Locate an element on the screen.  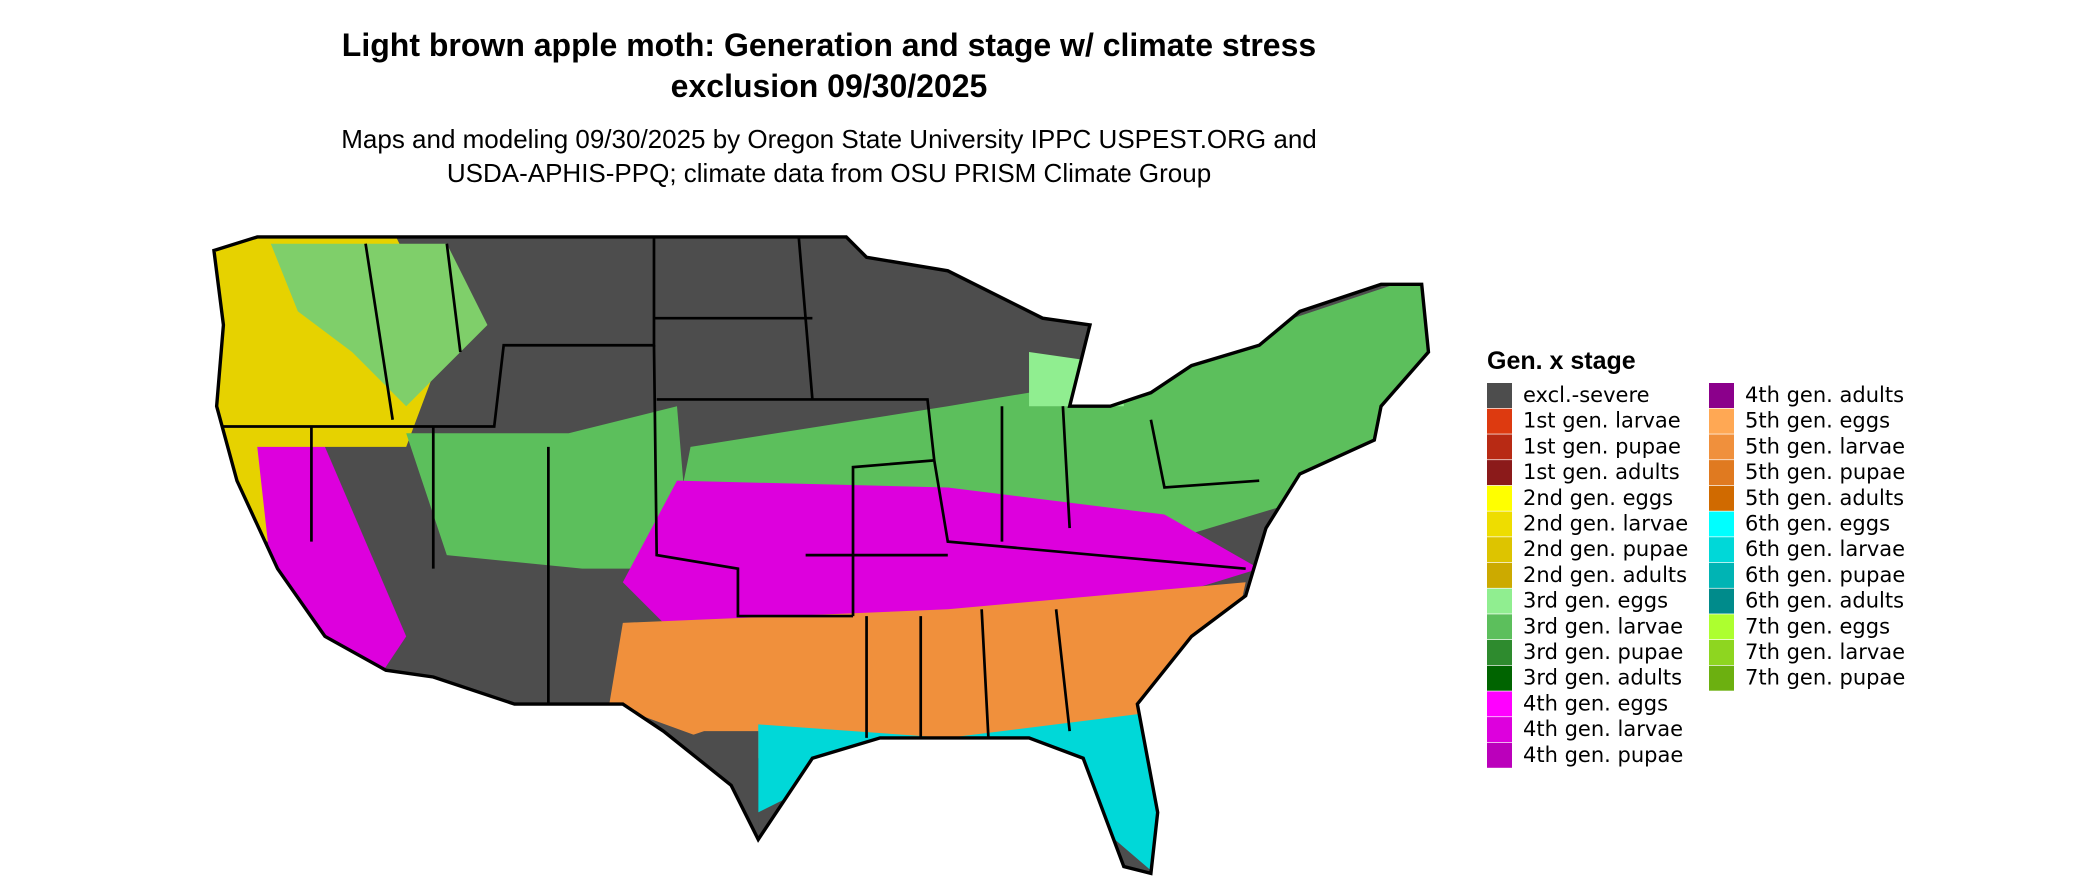
legend-label: 7th gen. larvae is located at coordinates (1825, 652).